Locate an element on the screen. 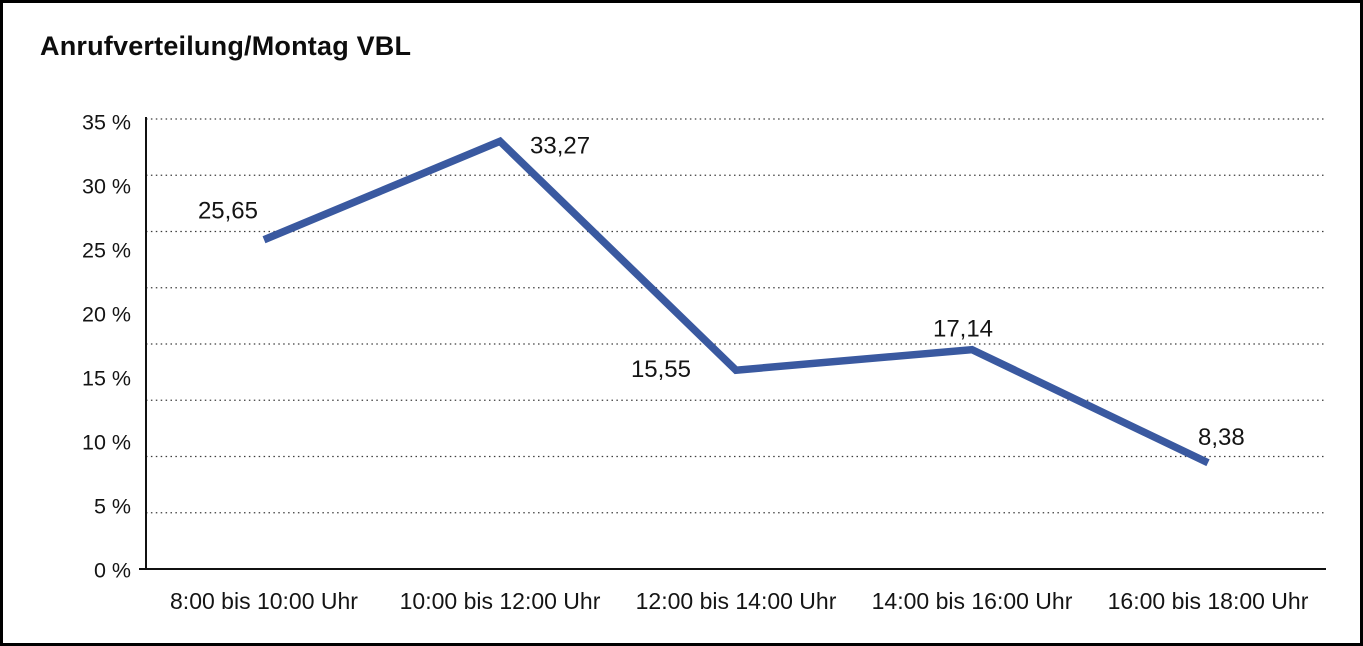 This screenshot has height=646, width=1363. y-axis-tick-label: 25 % is located at coordinates (106, 251).